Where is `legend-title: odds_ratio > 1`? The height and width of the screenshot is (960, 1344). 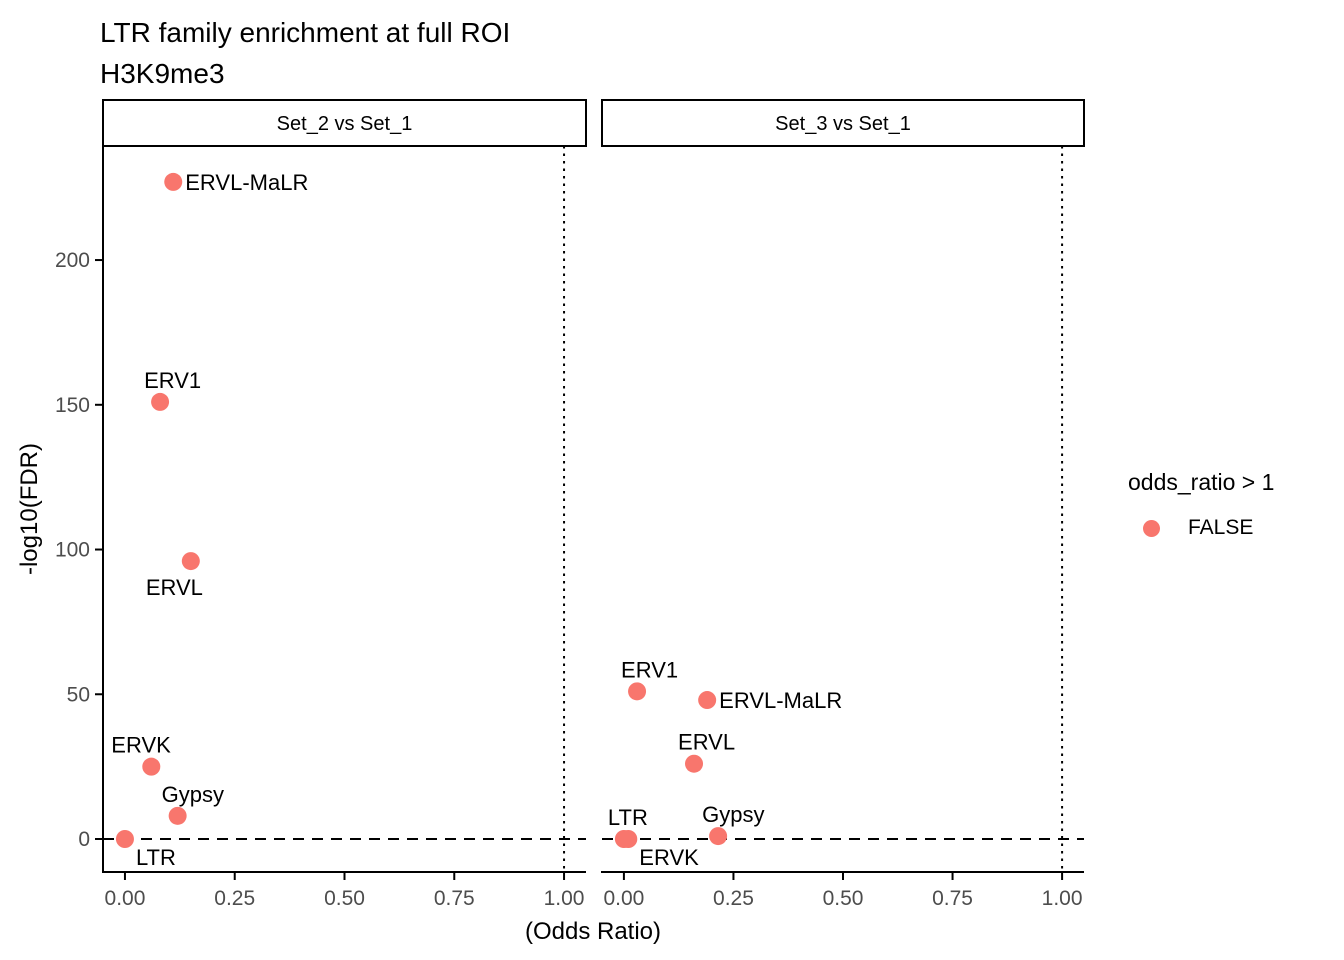
legend-title: odds_ratio > 1 is located at coordinates (1201, 482).